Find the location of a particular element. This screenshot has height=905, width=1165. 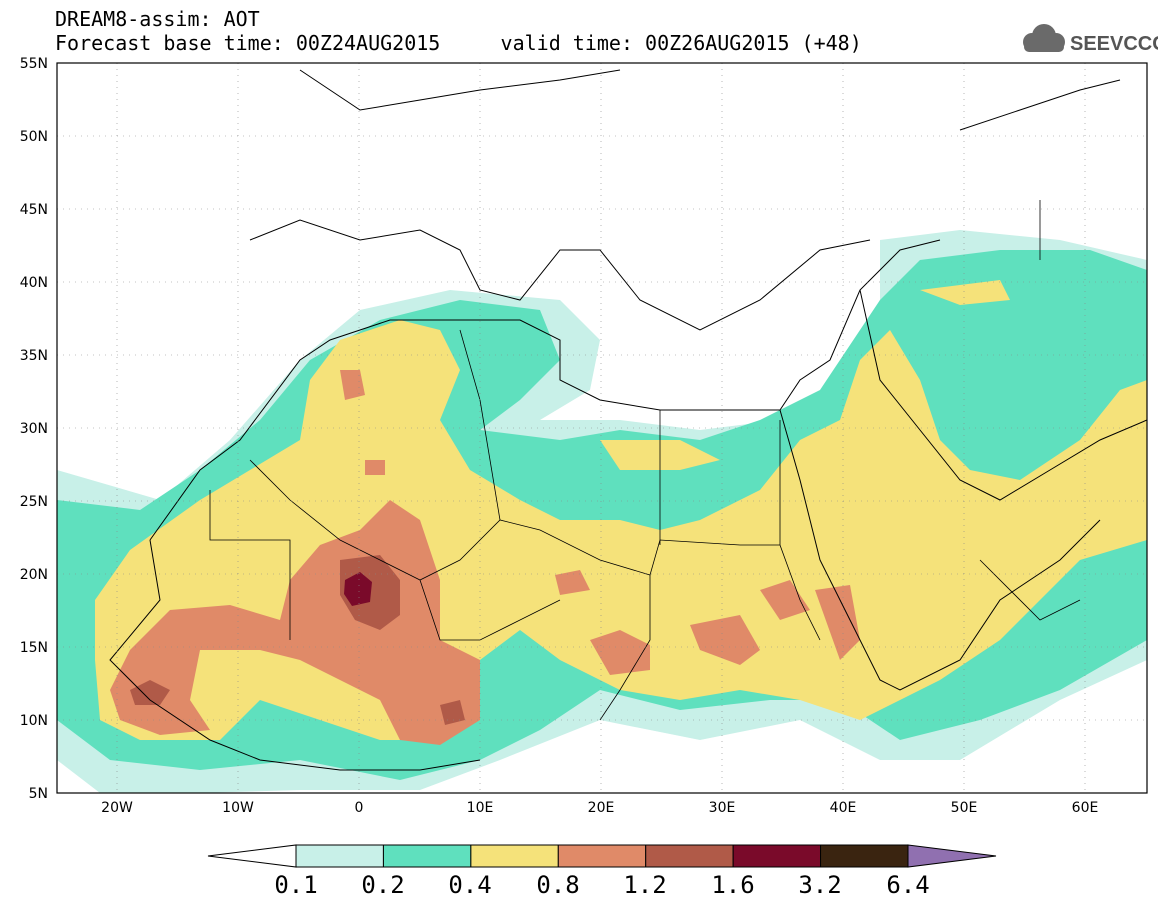

lon-tick: 30E is located at coordinates (722, 808).